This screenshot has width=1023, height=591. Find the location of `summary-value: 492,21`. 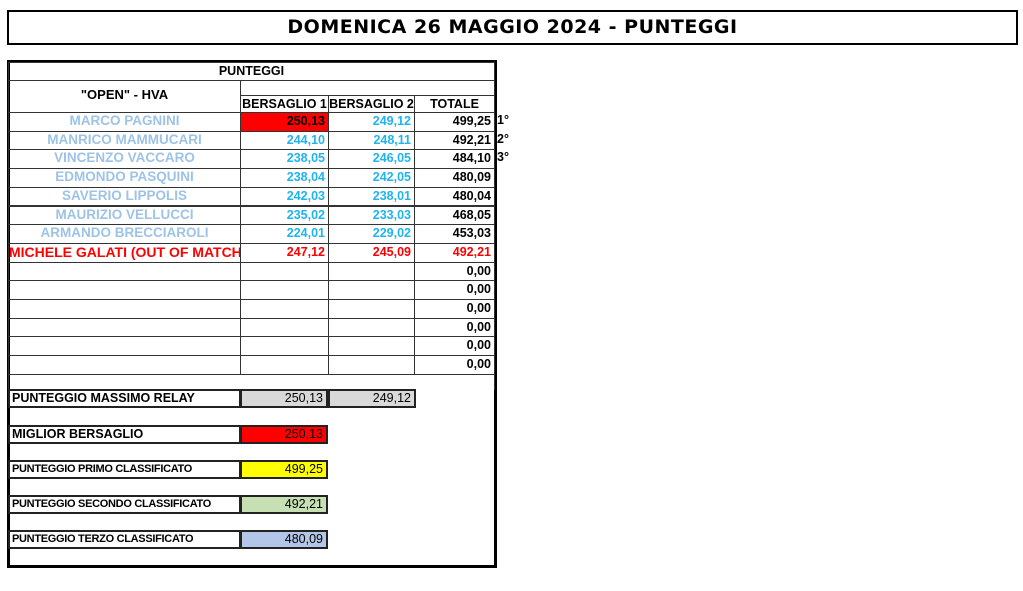

summary-value: 492,21 is located at coordinates (284, 504).